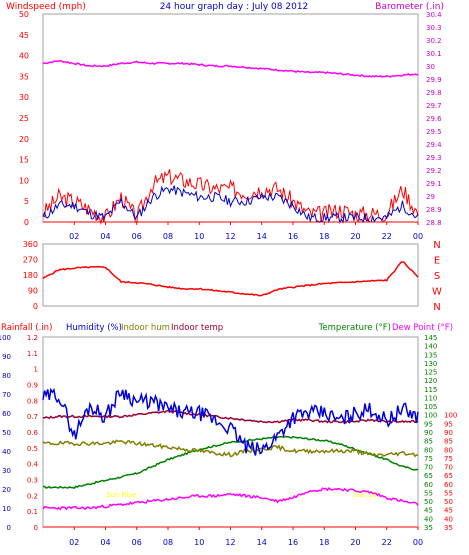  What do you see at coordinates (36, 528) in the screenshot?
I see `rain-y-tick-label: 0` at bounding box center [36, 528].